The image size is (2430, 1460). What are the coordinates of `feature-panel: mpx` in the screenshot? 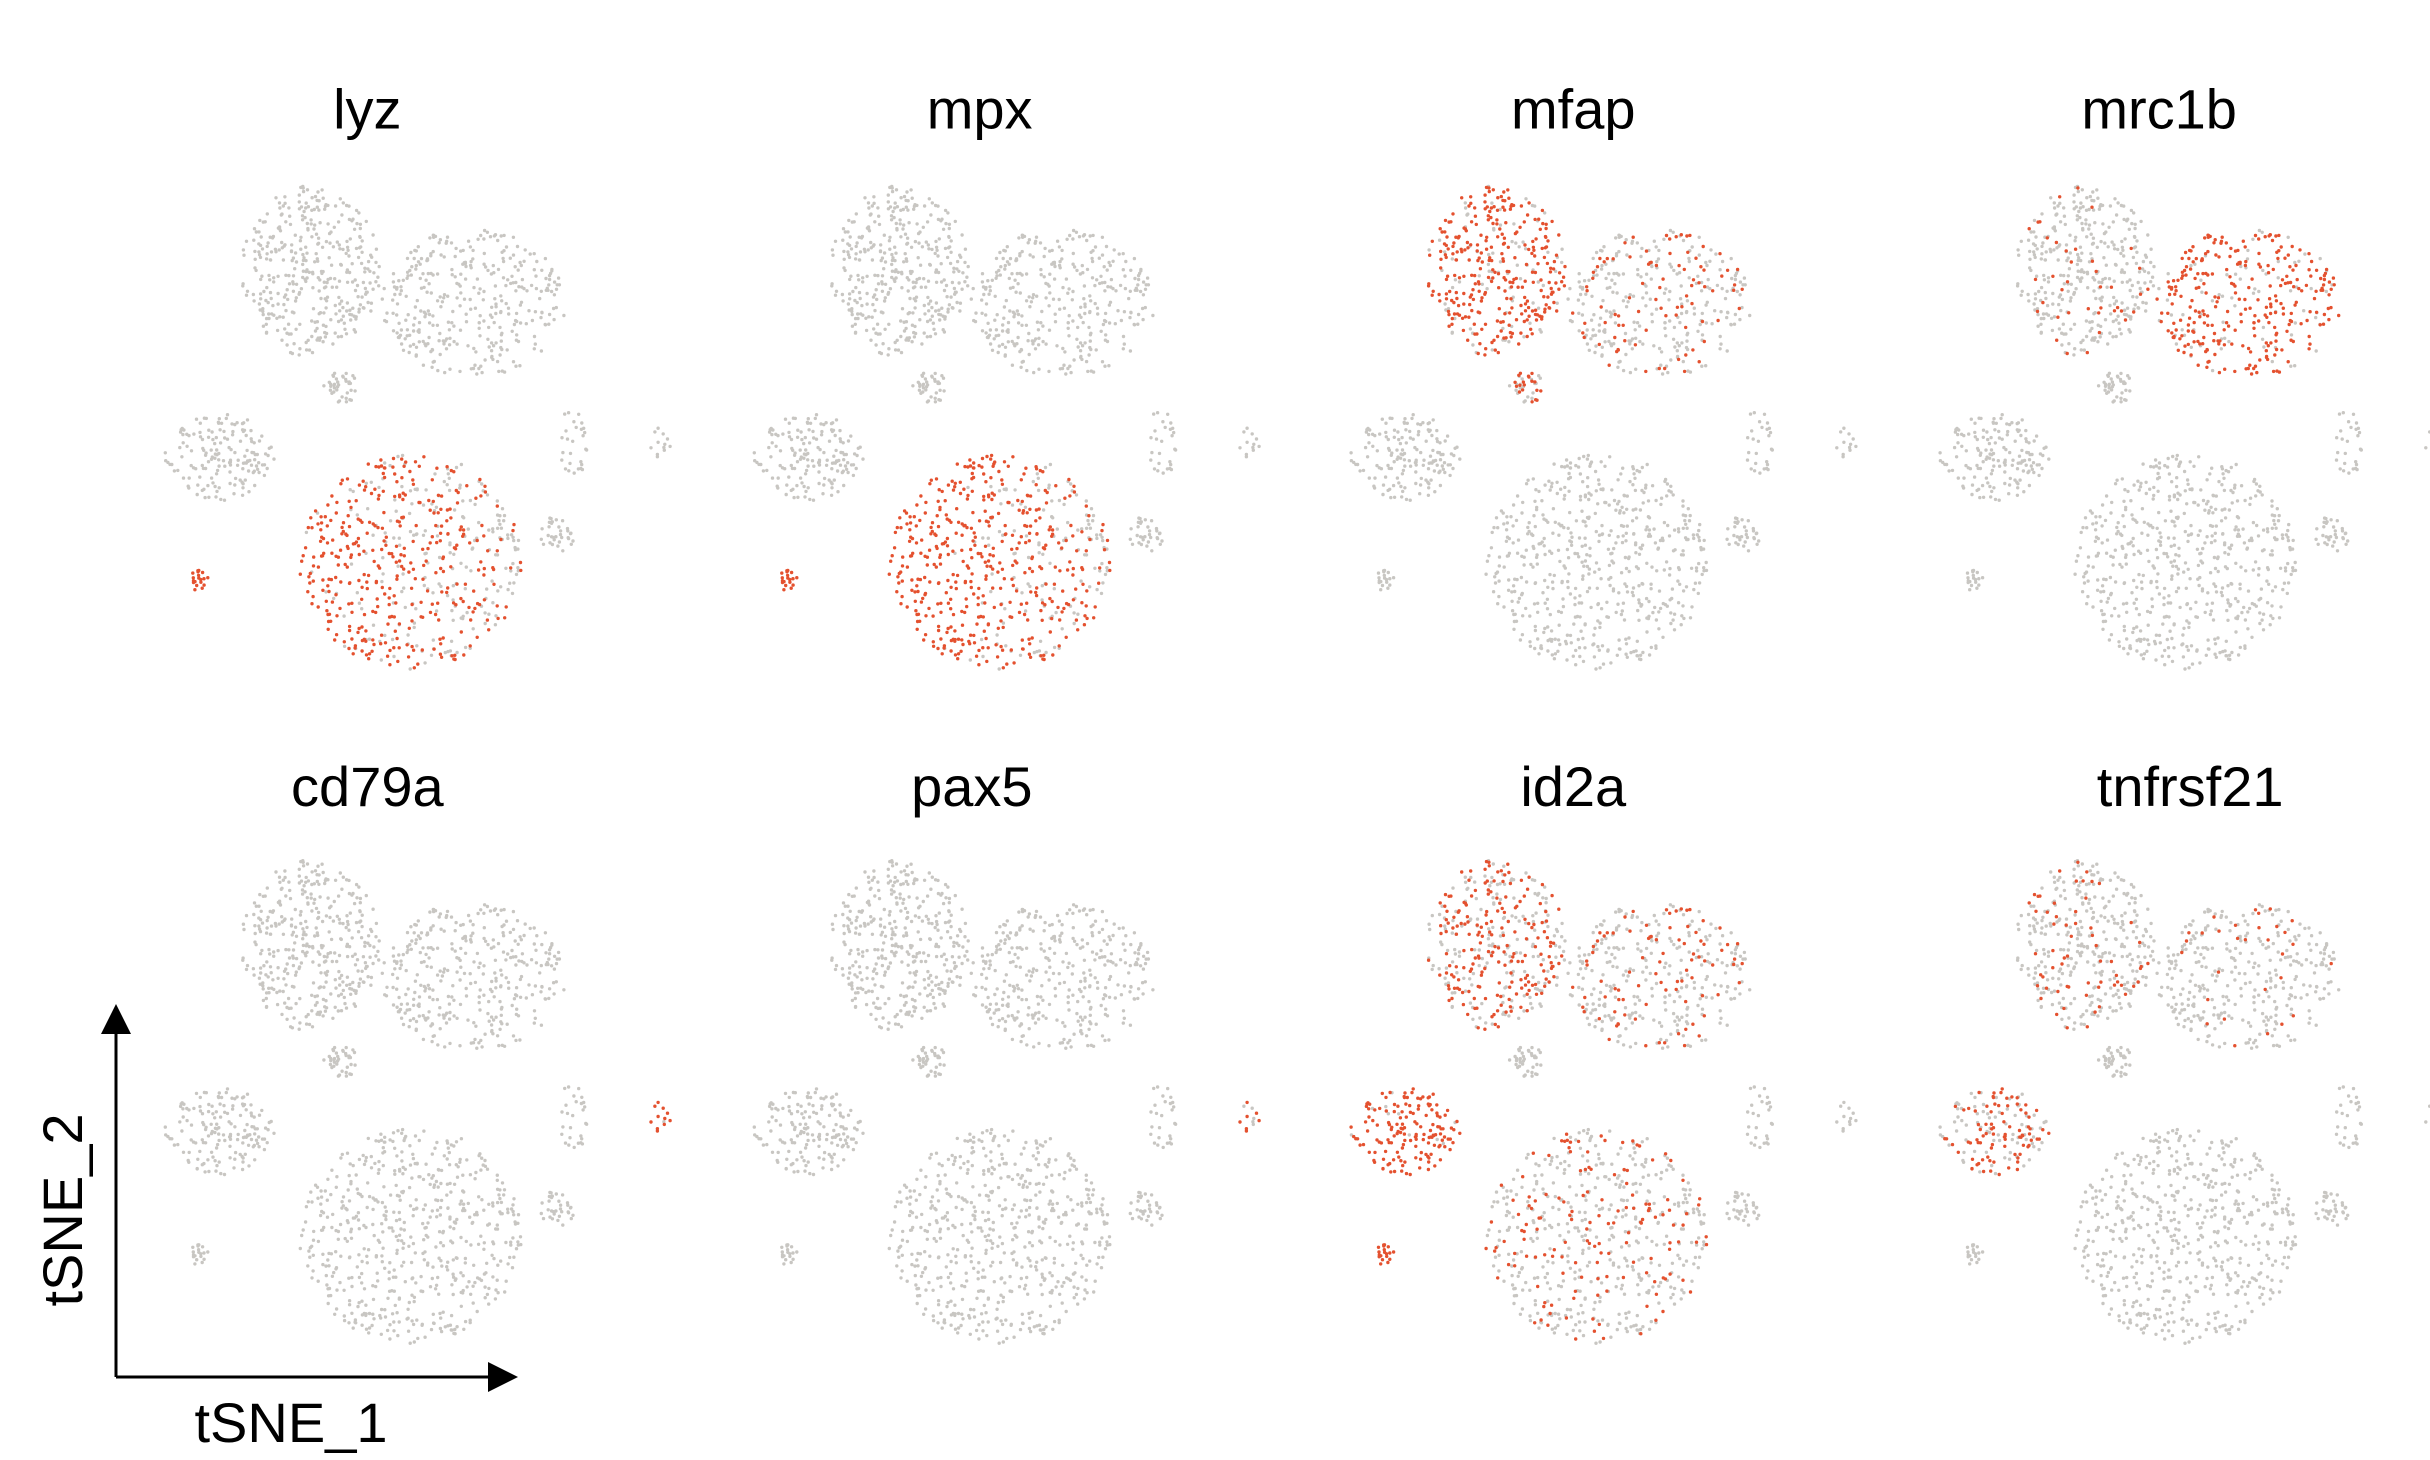 It's located at (1006, 374).